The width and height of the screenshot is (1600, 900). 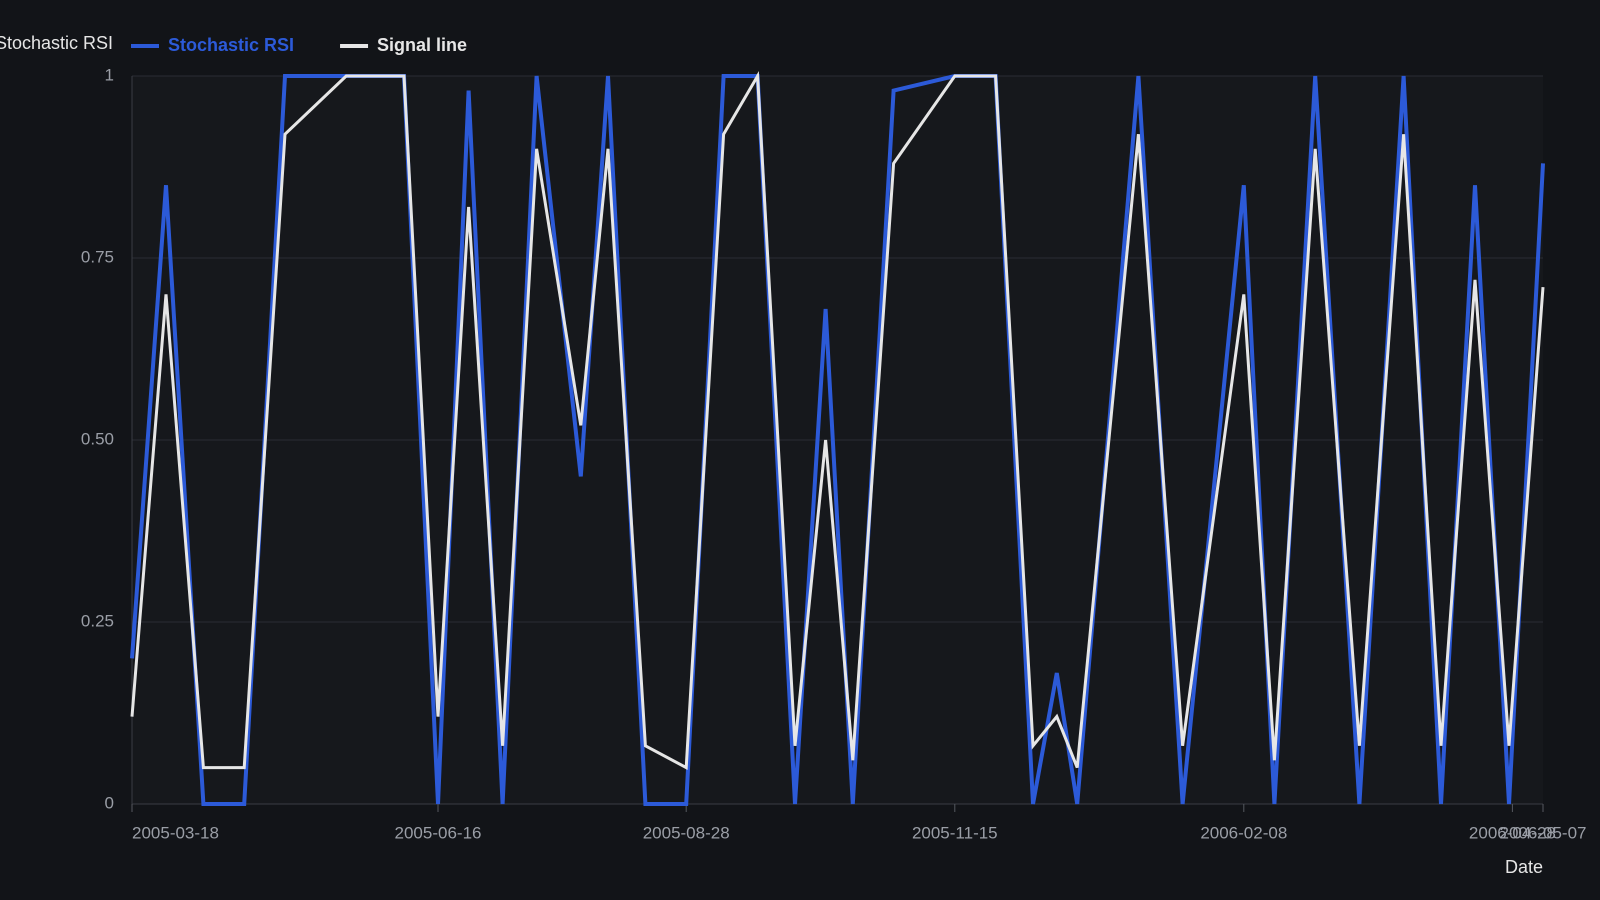 What do you see at coordinates (1543, 832) in the screenshot?
I see `x-tick-label: 2006-05-07` at bounding box center [1543, 832].